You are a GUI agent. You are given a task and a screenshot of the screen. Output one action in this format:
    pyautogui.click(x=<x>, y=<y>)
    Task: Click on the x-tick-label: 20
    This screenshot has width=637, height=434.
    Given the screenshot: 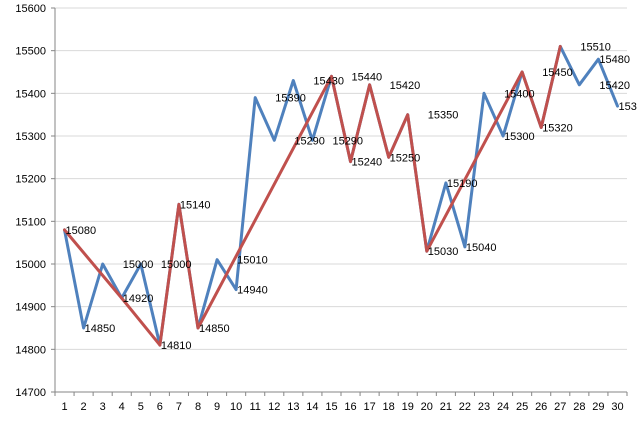 What is the action you would take?
    pyautogui.click(x=427, y=407)
    